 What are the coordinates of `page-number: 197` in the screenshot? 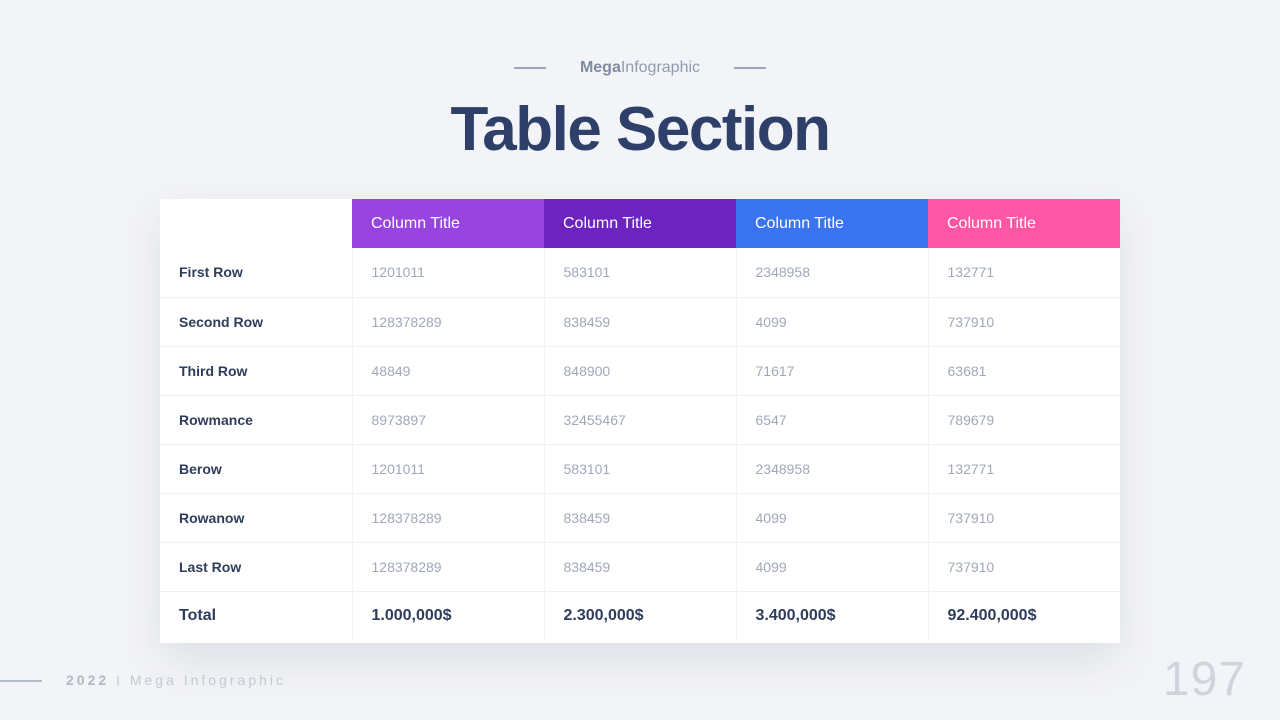 It's located at (1204, 679).